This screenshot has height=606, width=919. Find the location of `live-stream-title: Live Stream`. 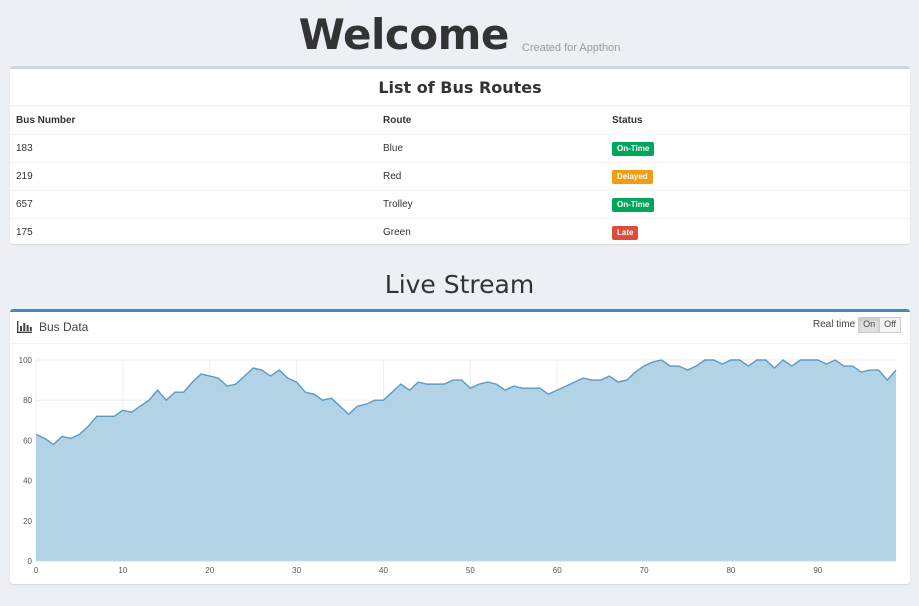

live-stream-title: Live Stream is located at coordinates (459, 284).